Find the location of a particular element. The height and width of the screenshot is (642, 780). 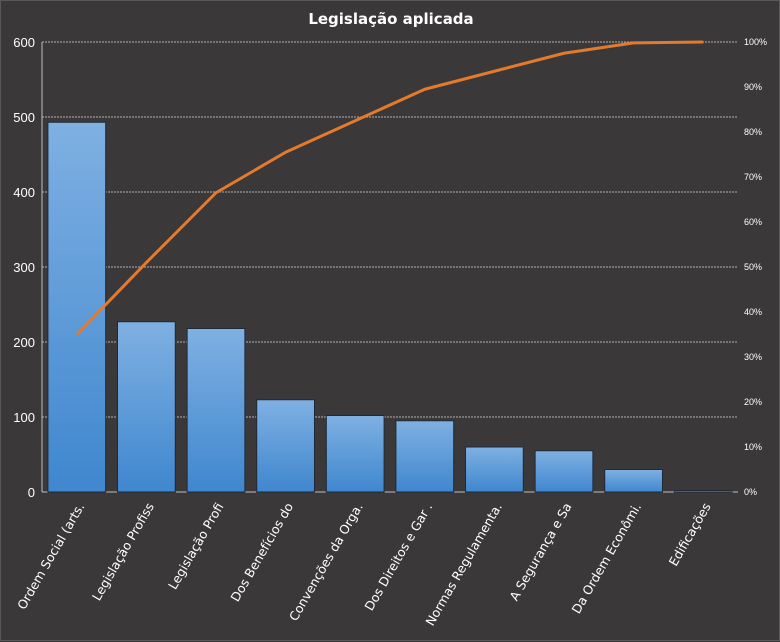

chart-title: Legislação aplicada is located at coordinates (390, 19).